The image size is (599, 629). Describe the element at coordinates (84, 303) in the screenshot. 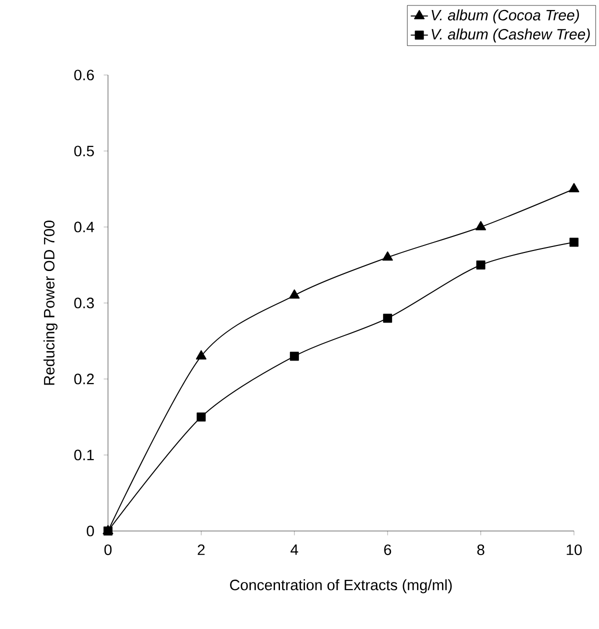

I see `y-tick-label: 0.3` at that location.